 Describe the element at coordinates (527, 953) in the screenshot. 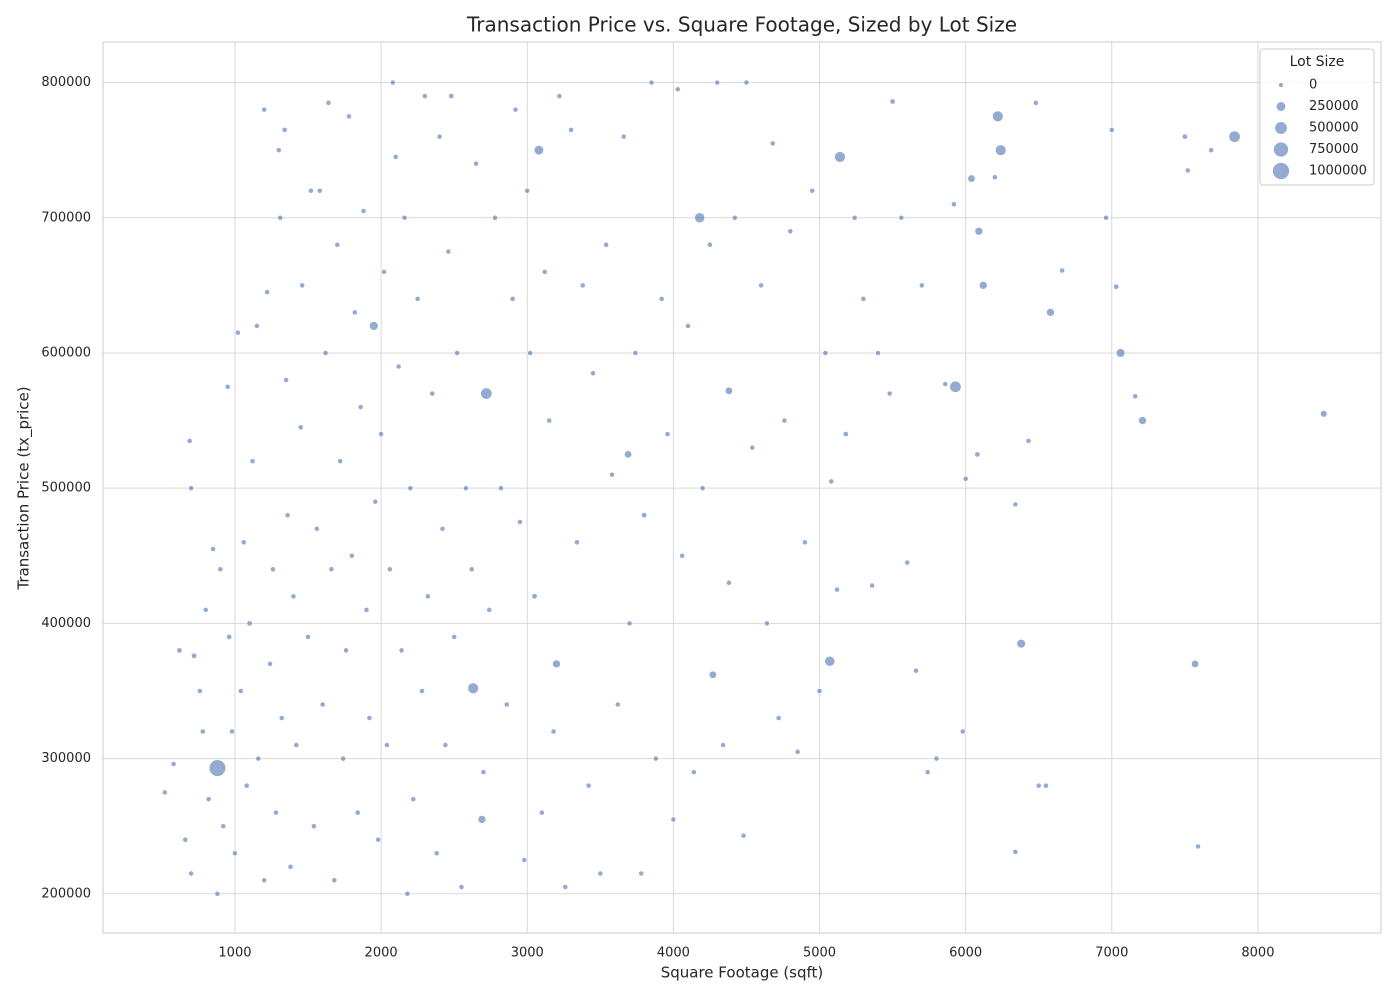

I see `x-tick-label: 3000` at that location.